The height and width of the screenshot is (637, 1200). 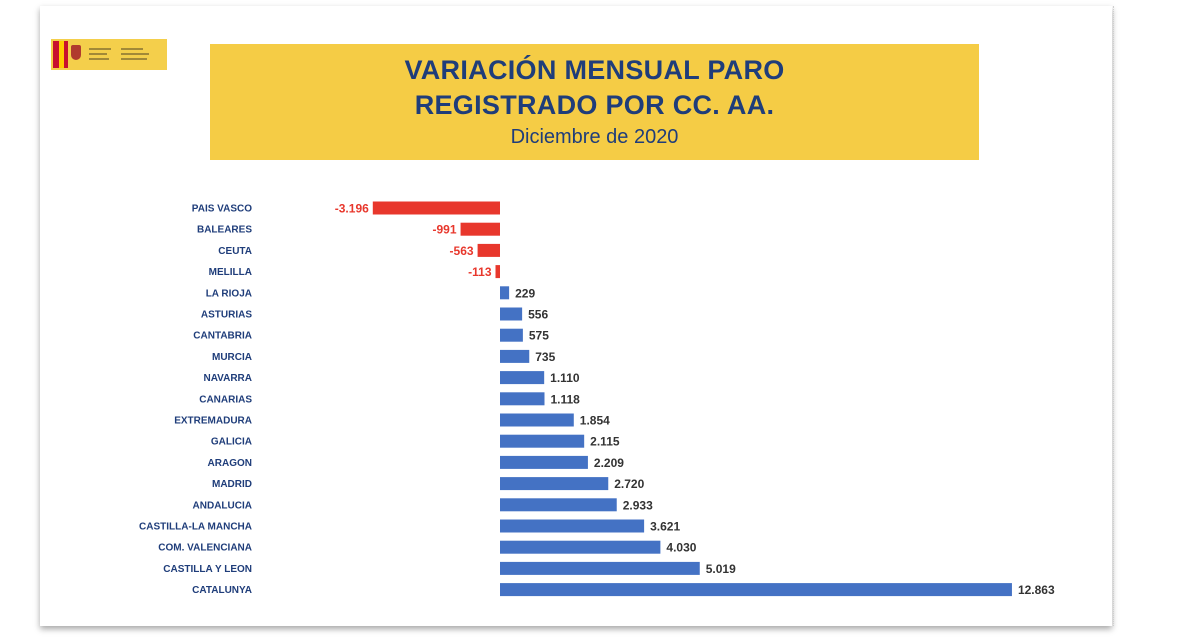 What do you see at coordinates (539, 336) in the screenshot?
I see `value-label: 575` at bounding box center [539, 336].